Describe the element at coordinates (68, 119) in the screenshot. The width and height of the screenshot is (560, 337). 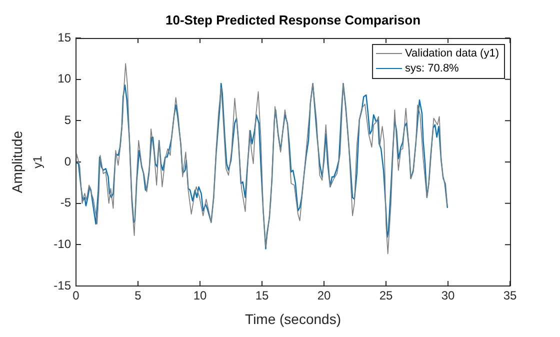
I see `y-tick-label: 5` at that location.